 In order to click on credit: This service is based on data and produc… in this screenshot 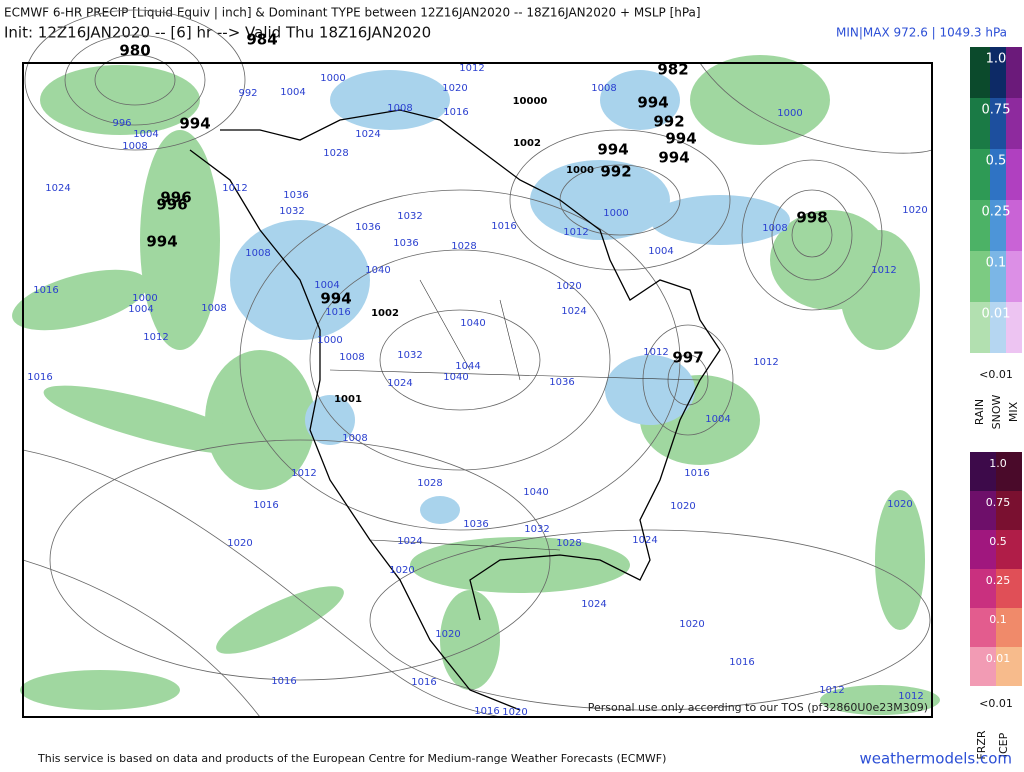, I will do `click(351, 758)`.